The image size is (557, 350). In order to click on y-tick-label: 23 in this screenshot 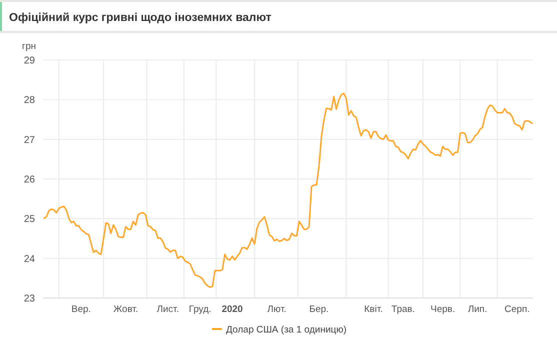, I will do `click(30, 299)`.